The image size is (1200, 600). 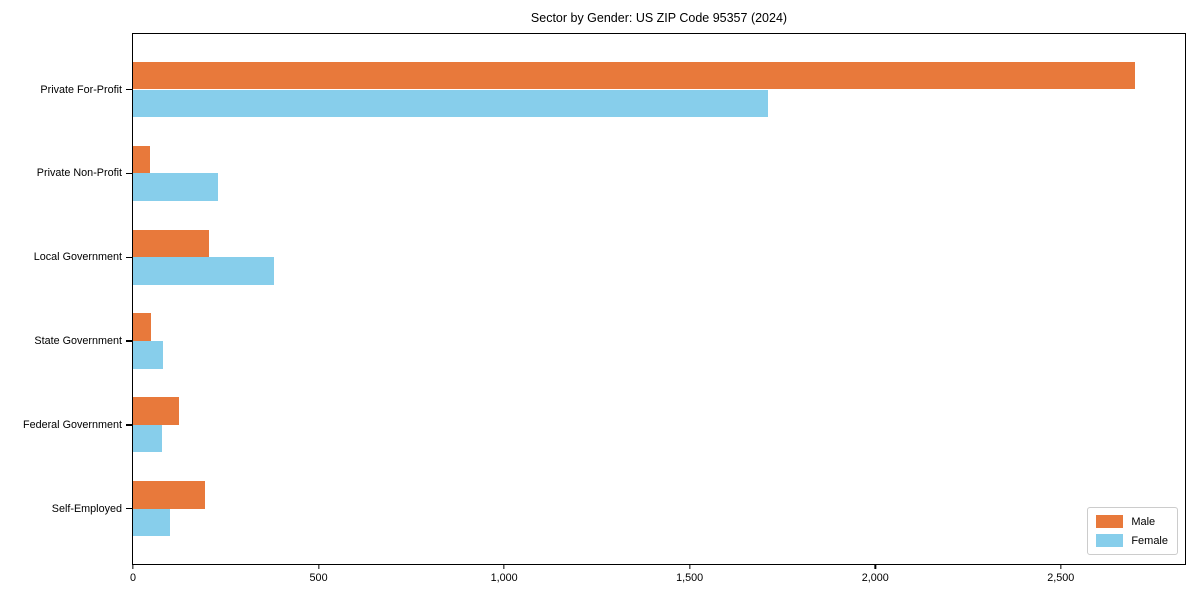 What do you see at coordinates (1110, 521) in the screenshot?
I see `legend-swatch-male` at bounding box center [1110, 521].